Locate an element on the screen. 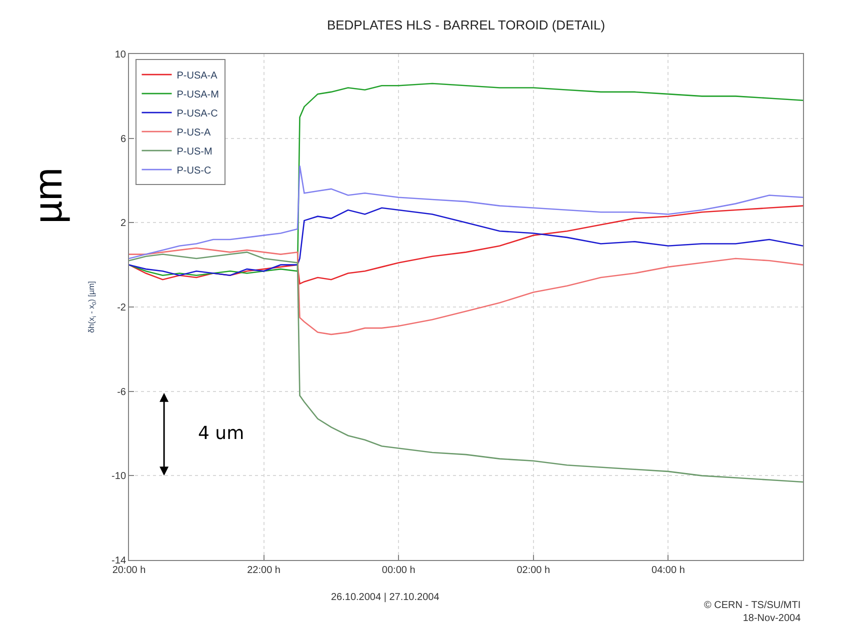 Image resolution: width=864 pixels, height=627 pixels. annotation: 4 um is located at coordinates (221, 433).